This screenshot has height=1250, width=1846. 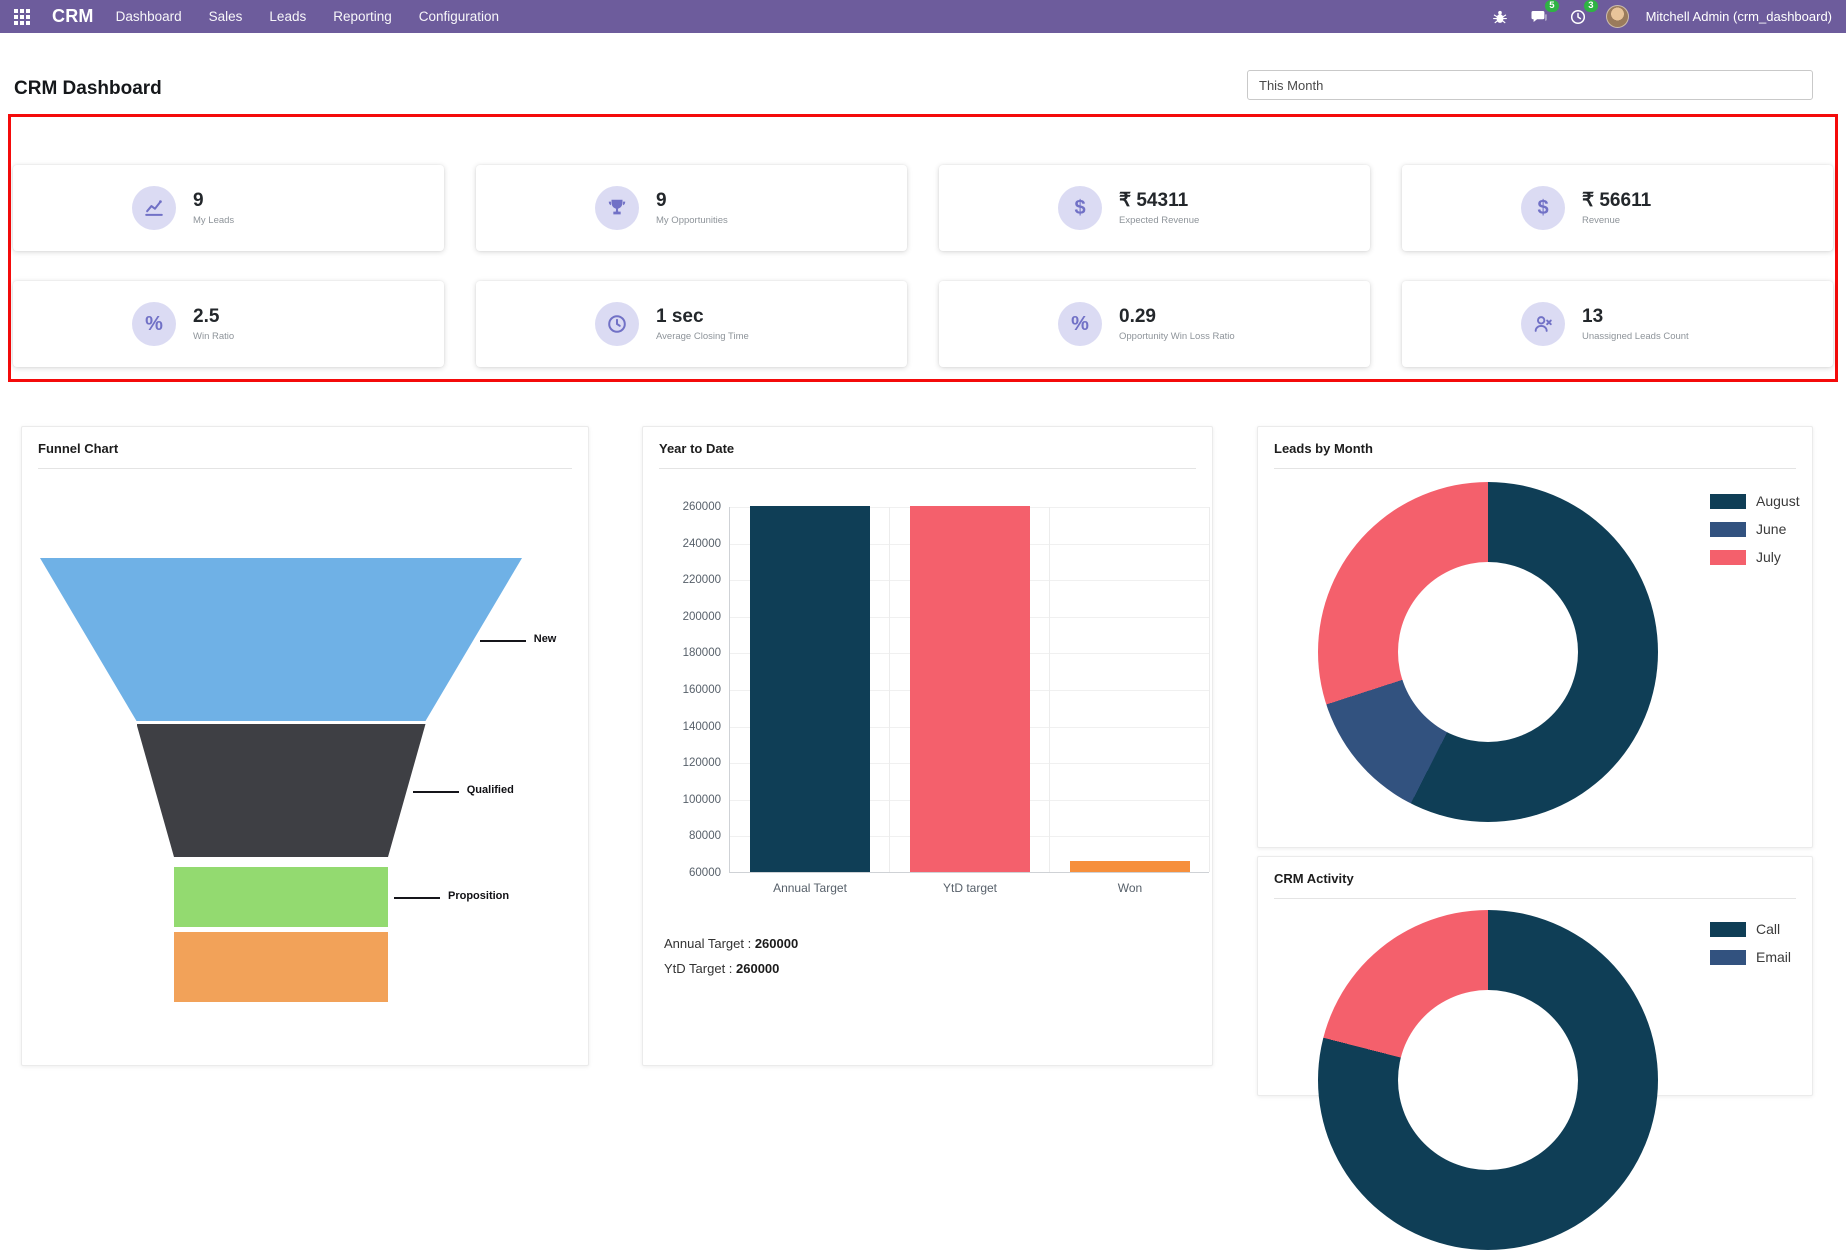 I want to click on kpi-text: 2.5 Win Ratio, so click(x=259, y=324).